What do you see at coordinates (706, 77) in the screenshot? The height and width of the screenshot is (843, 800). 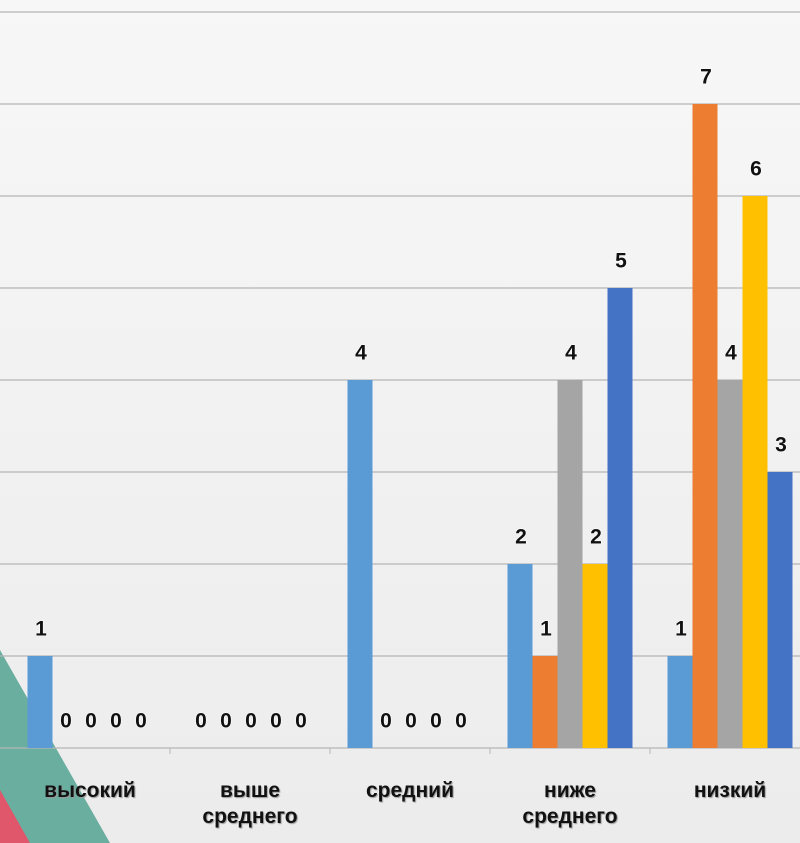 I see `data-label: 7` at bounding box center [706, 77].